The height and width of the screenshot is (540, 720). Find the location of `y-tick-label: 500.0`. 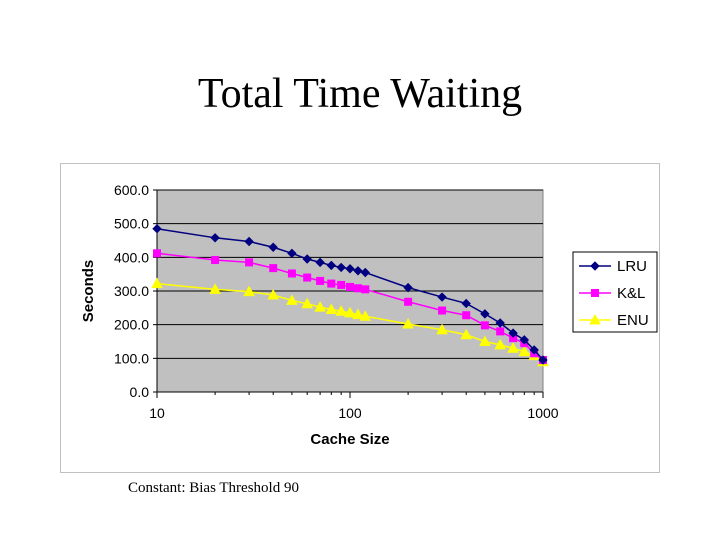

y-tick-label: 500.0 is located at coordinates (131, 224).